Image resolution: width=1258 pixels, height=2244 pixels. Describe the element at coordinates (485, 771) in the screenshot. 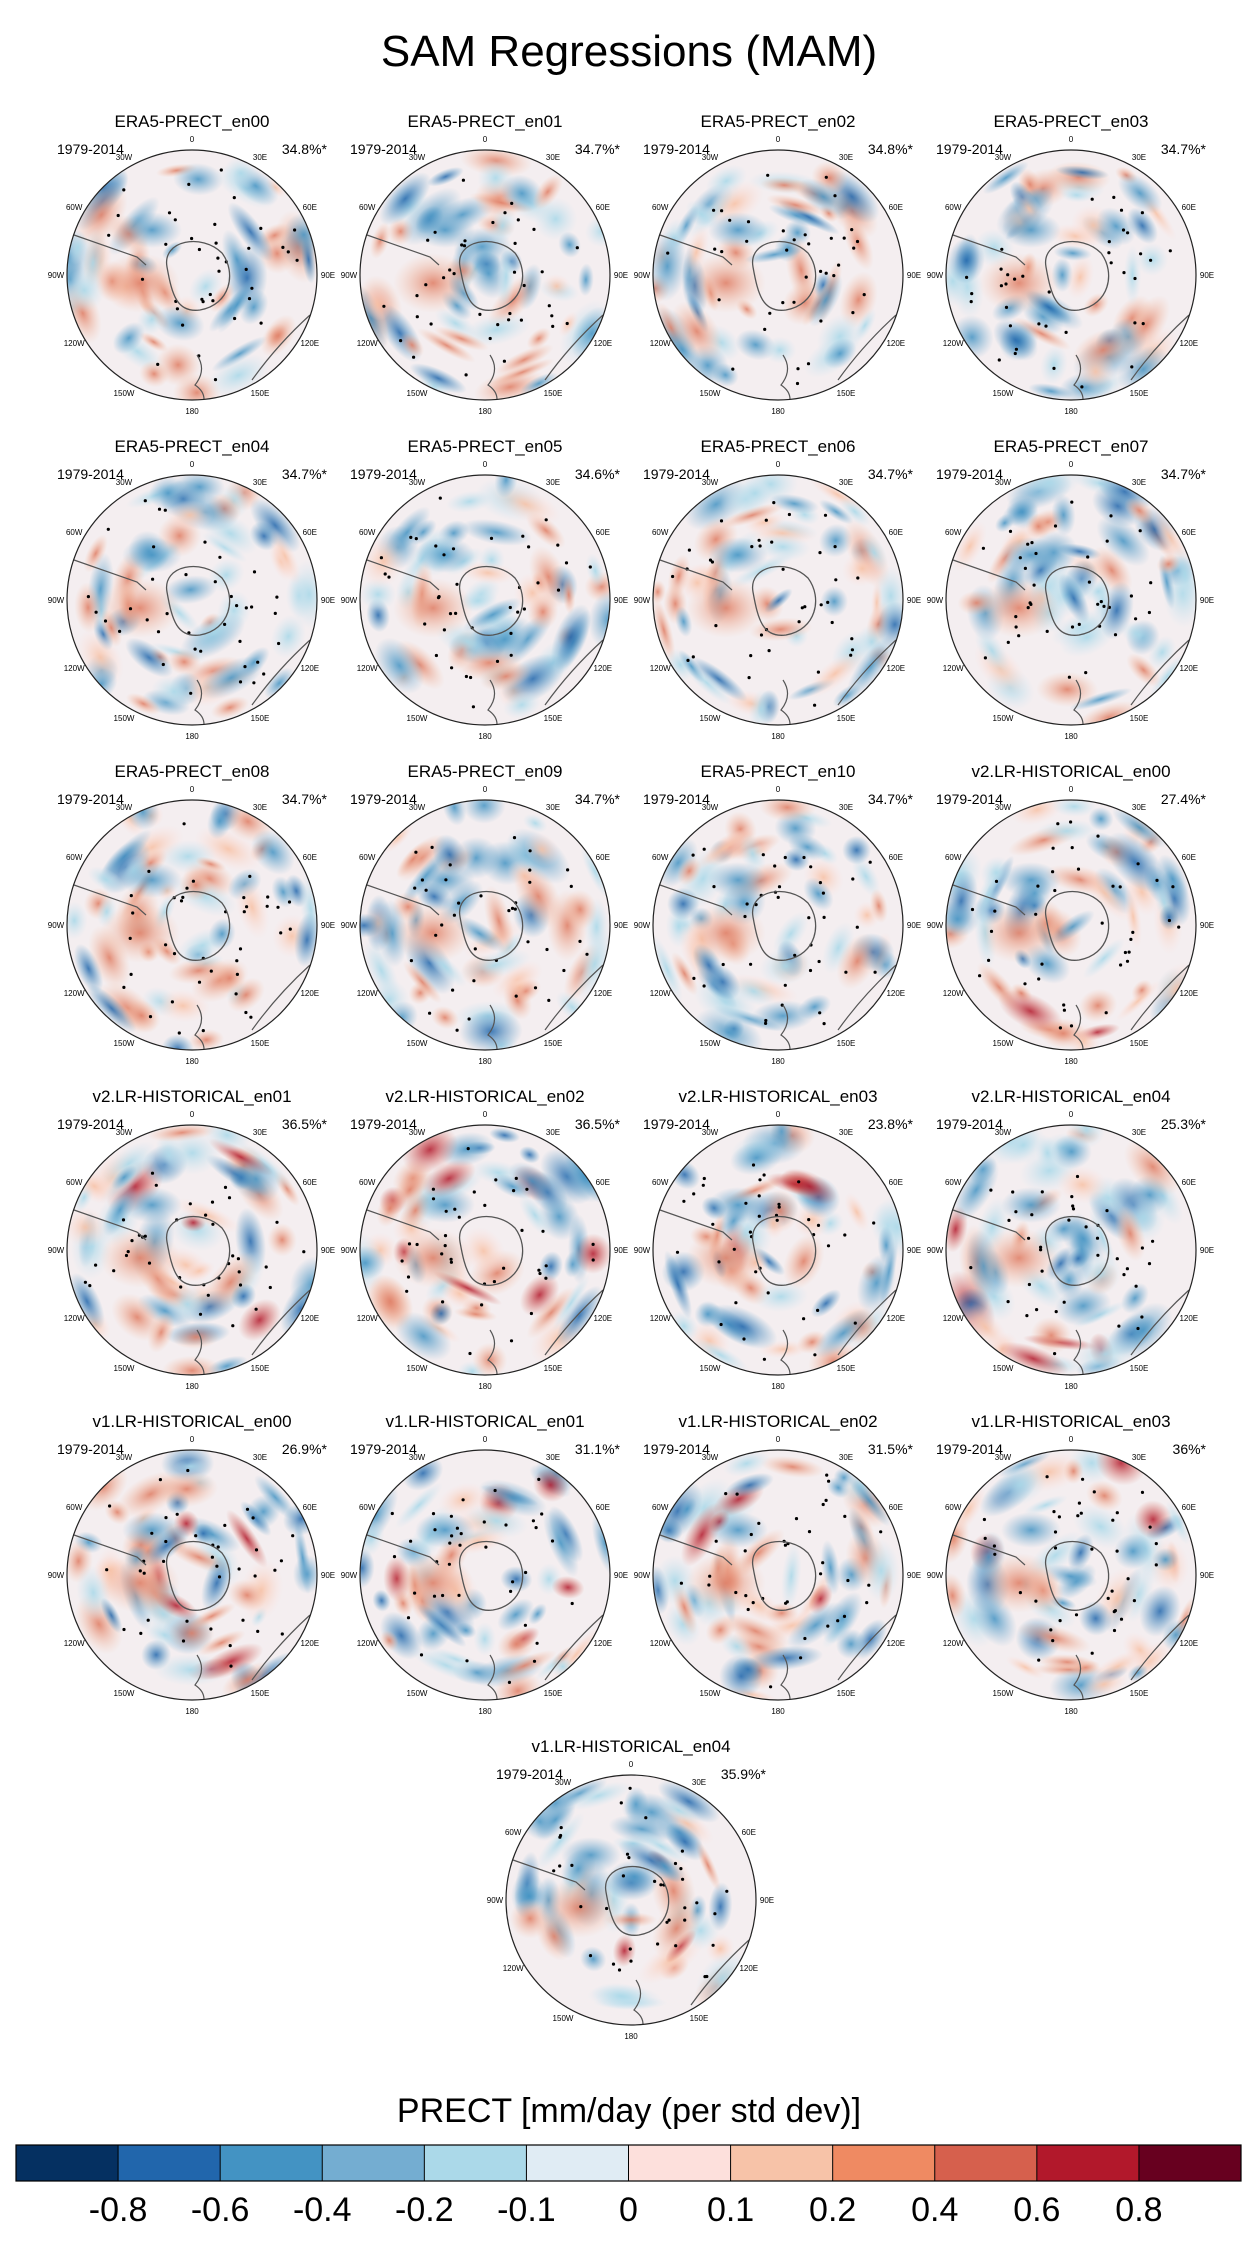

I see `panel-title: ERA5-PRECT_en09` at that location.